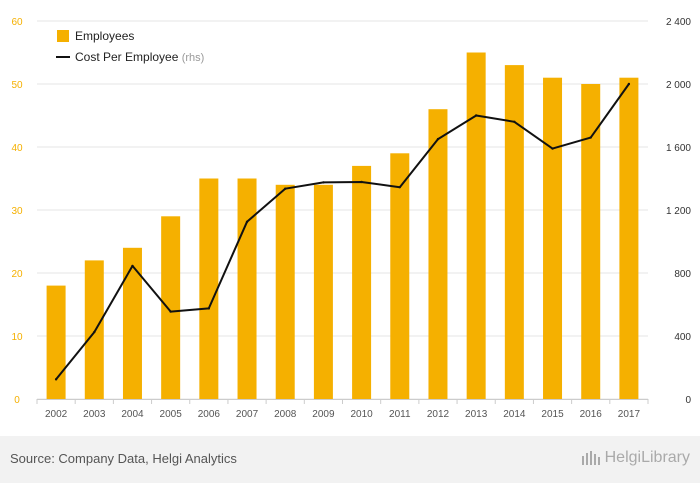 Image resolution: width=700 pixels, height=483 pixels. I want to click on x-tick-label: 2014, so click(514, 414).